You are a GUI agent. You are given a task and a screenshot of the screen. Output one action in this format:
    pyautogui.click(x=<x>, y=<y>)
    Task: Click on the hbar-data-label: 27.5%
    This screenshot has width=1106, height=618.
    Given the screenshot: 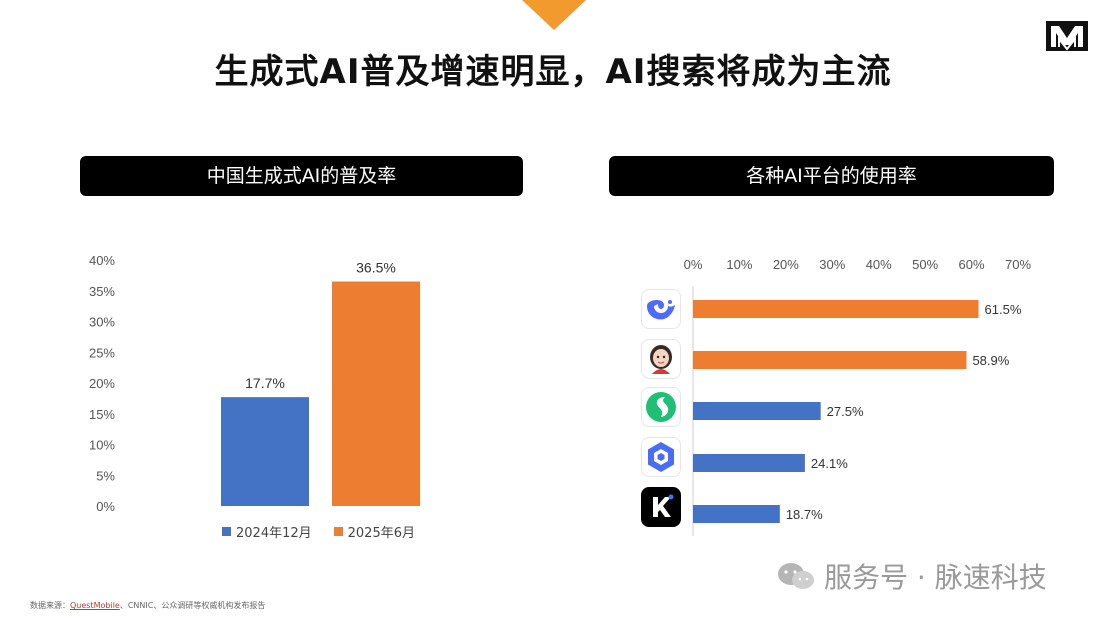 What is the action you would take?
    pyautogui.click(x=845, y=411)
    